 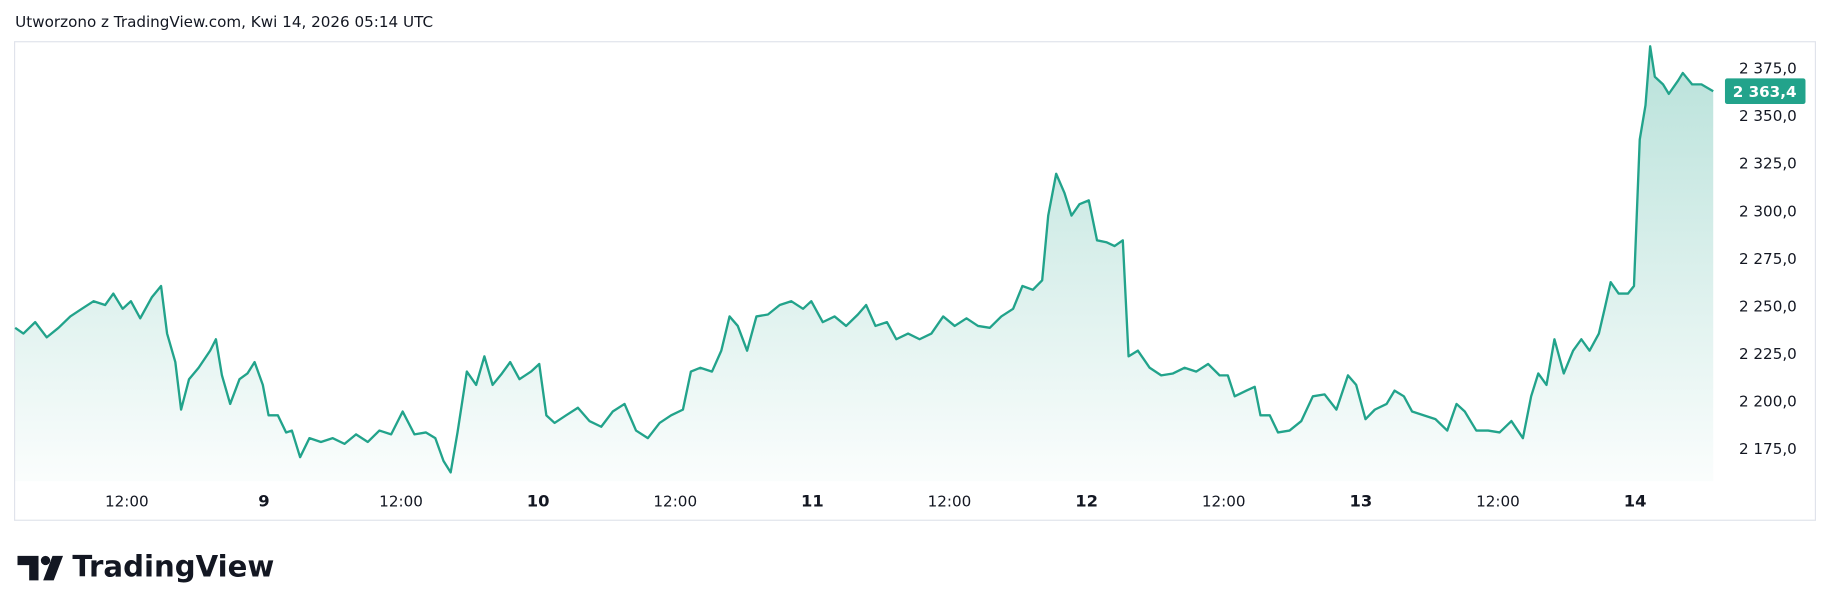 I want to click on brand-name: TradingView, so click(x=173, y=567).